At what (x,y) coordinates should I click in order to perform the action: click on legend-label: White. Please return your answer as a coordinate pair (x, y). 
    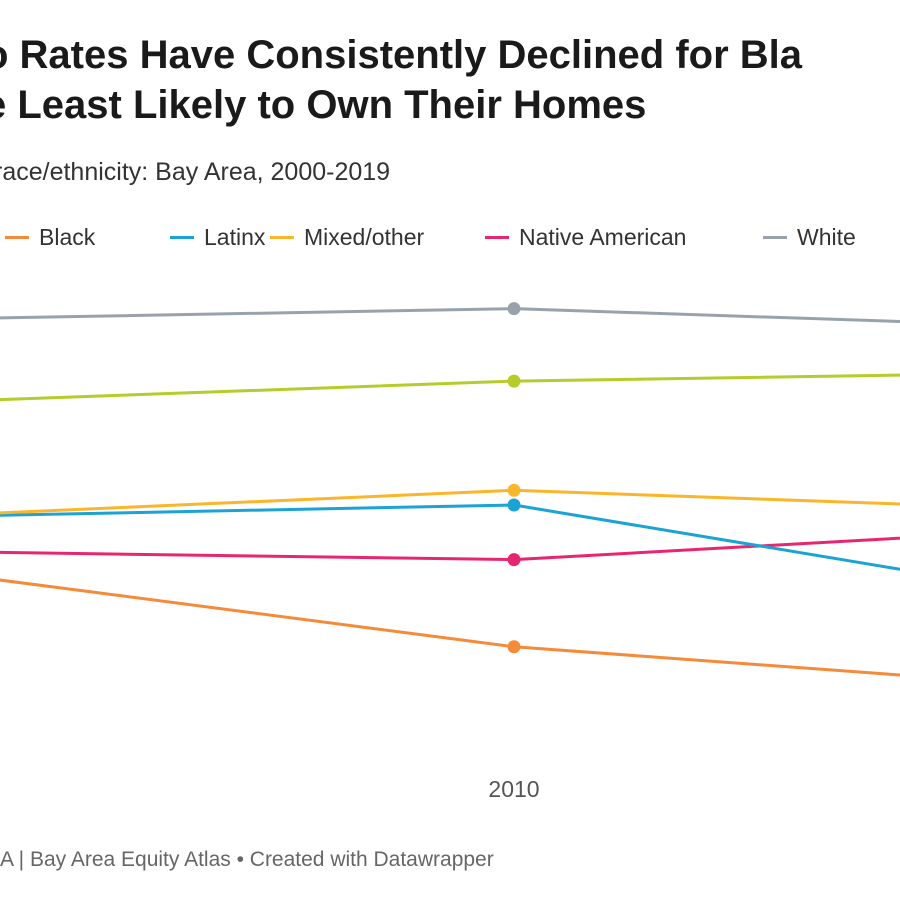
    Looking at the image, I should click on (826, 237).